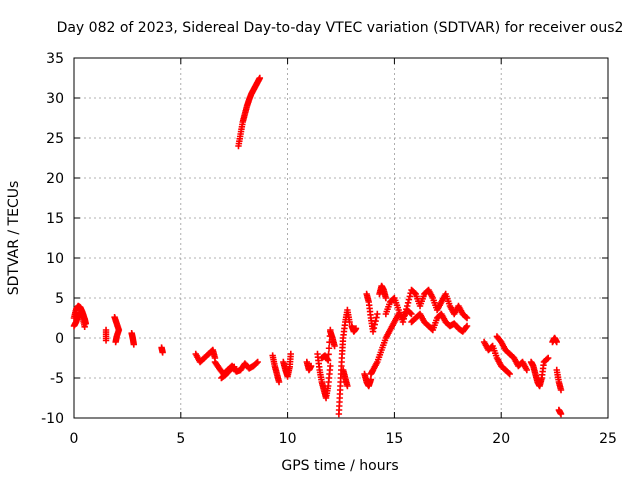  What do you see at coordinates (59, 299) in the screenshot?
I see `y-tick-label: 5` at bounding box center [59, 299].